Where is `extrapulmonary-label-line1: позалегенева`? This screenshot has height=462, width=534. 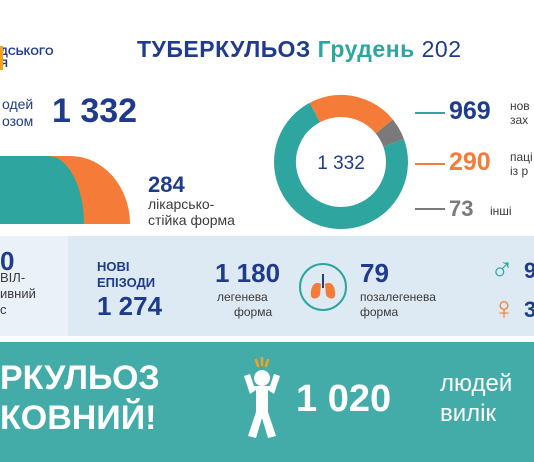 extrapulmonary-label-line1: позалегенева is located at coordinates (398, 297).